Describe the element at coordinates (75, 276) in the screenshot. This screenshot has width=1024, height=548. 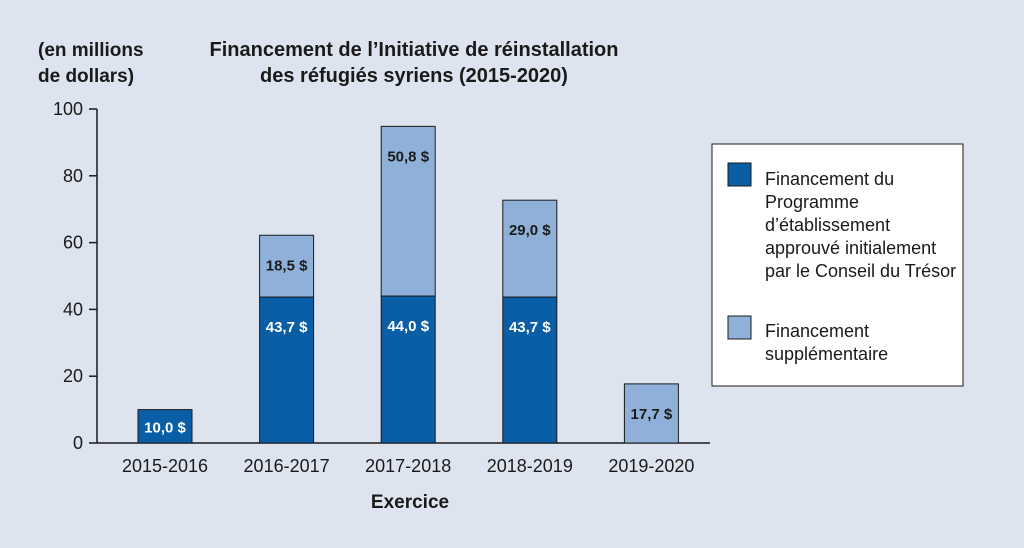
I see `y-ticks: 0 20 40 60 80 100` at that location.